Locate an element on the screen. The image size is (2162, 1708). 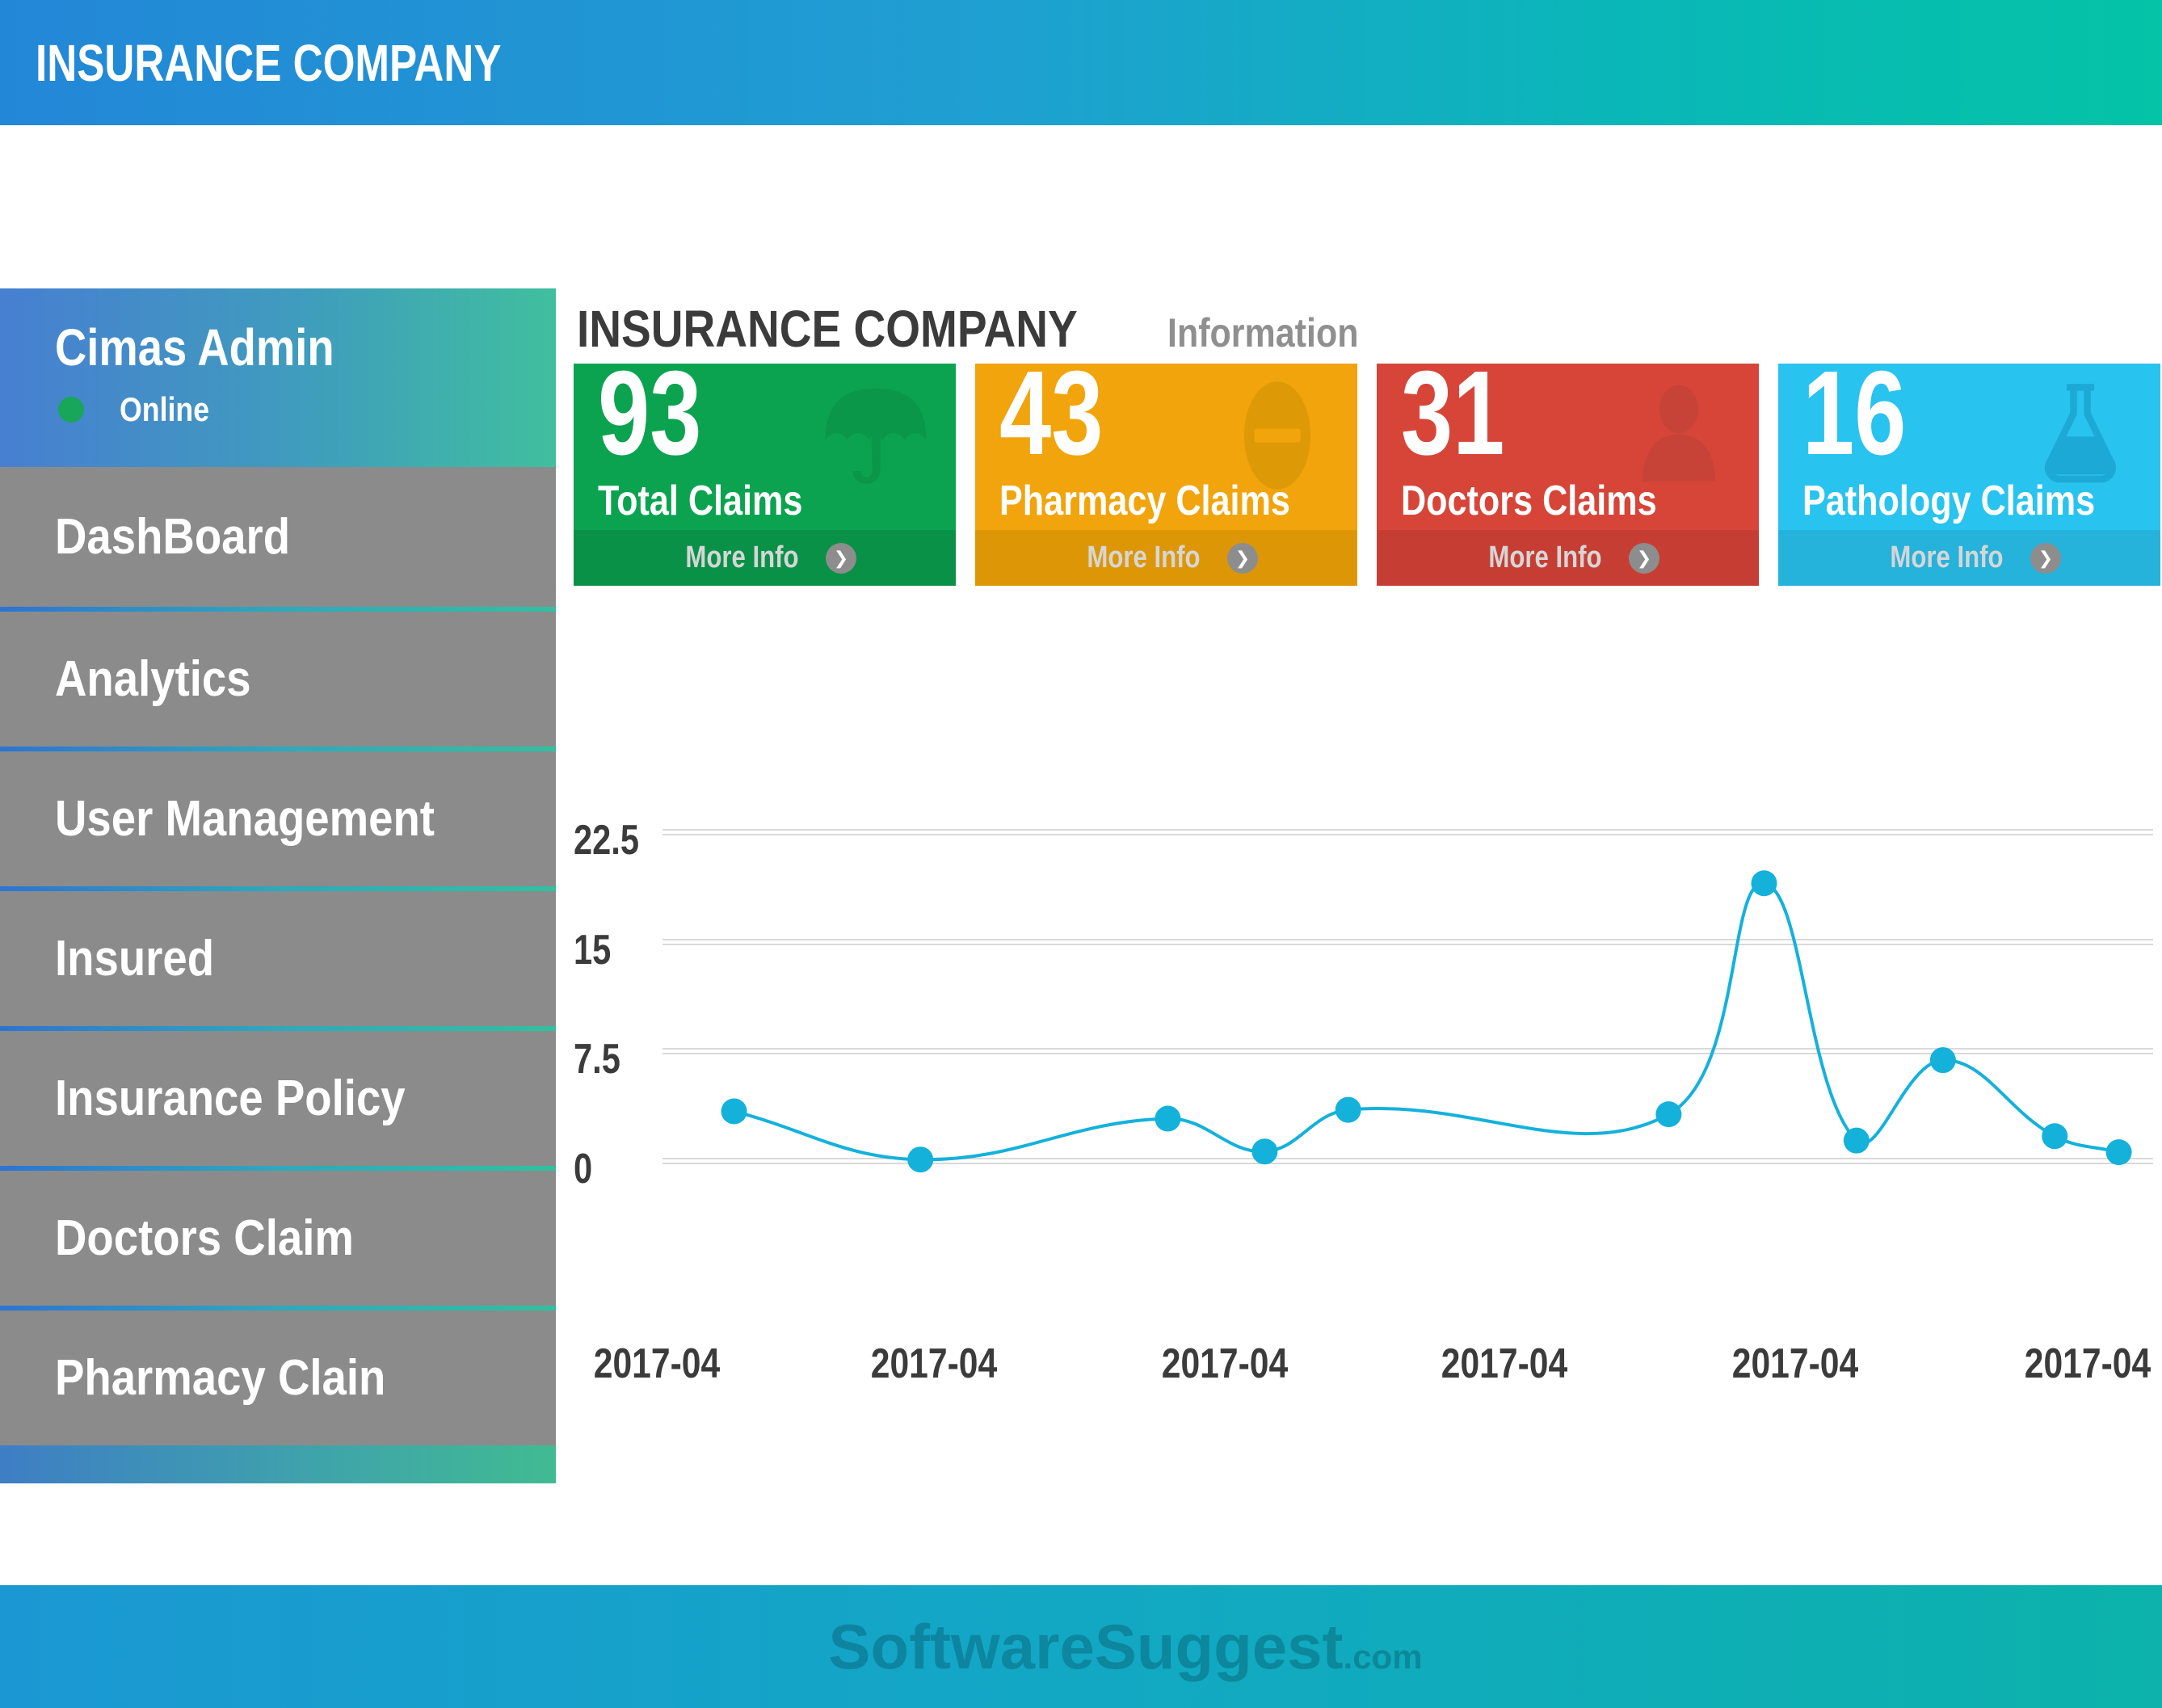
sidebar-item-insured: Insured is located at coordinates (278, 956).